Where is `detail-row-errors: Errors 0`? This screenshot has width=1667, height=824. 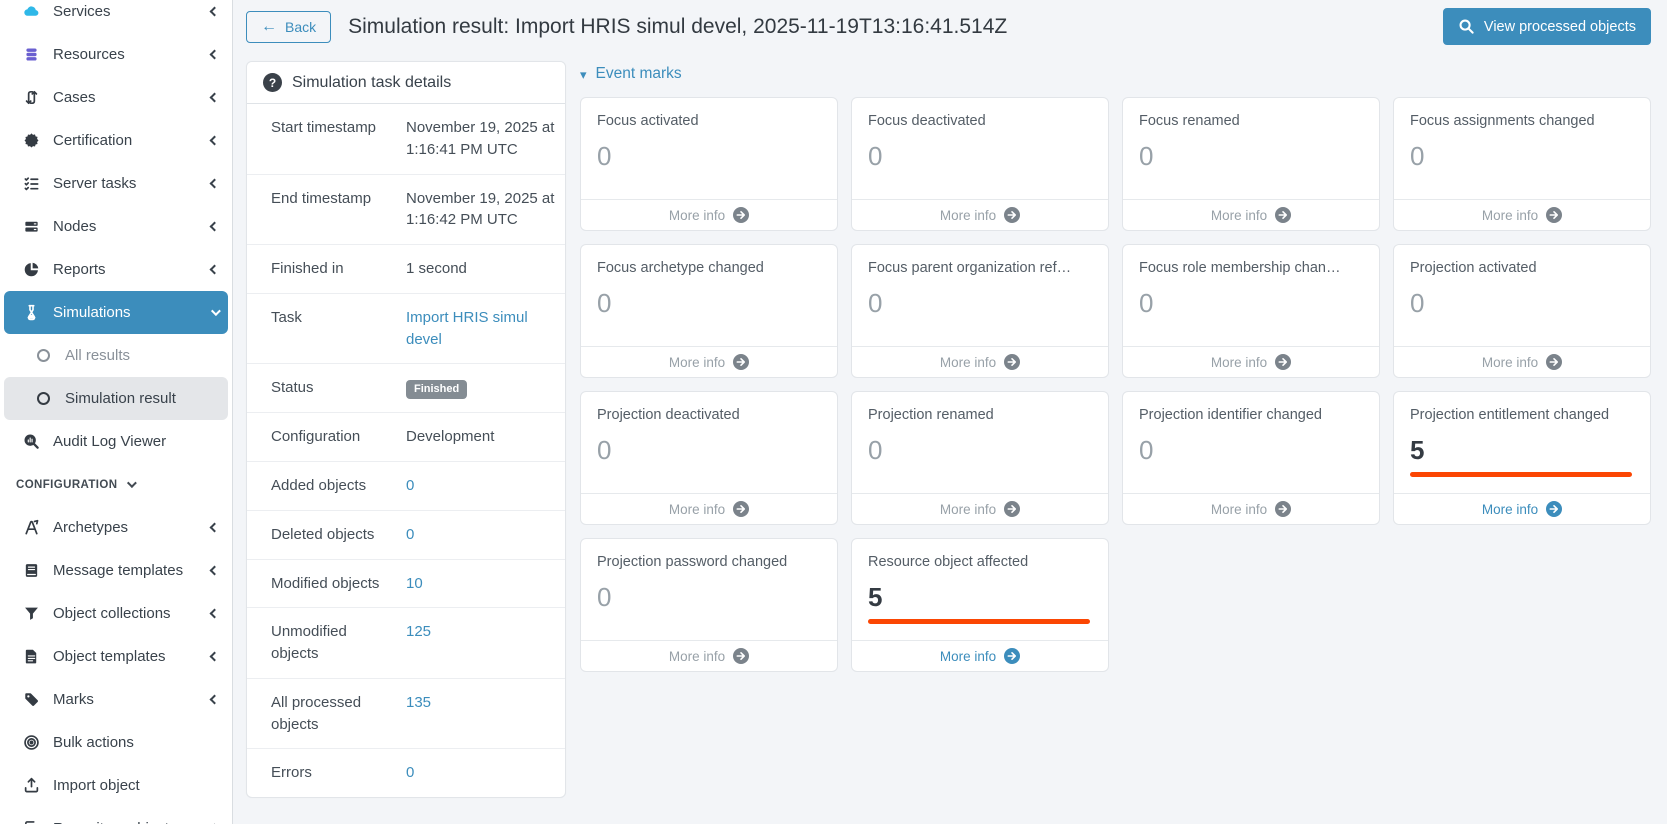 detail-row-errors: Errors 0 is located at coordinates (406, 772).